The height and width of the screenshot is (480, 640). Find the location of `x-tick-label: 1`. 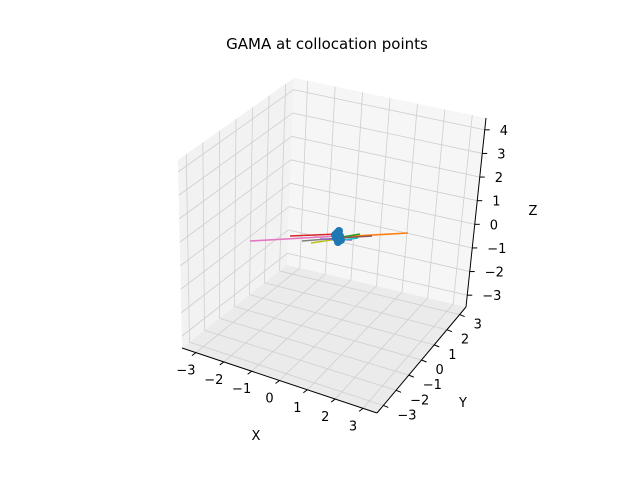

x-tick-label: 1 is located at coordinates (297, 408).